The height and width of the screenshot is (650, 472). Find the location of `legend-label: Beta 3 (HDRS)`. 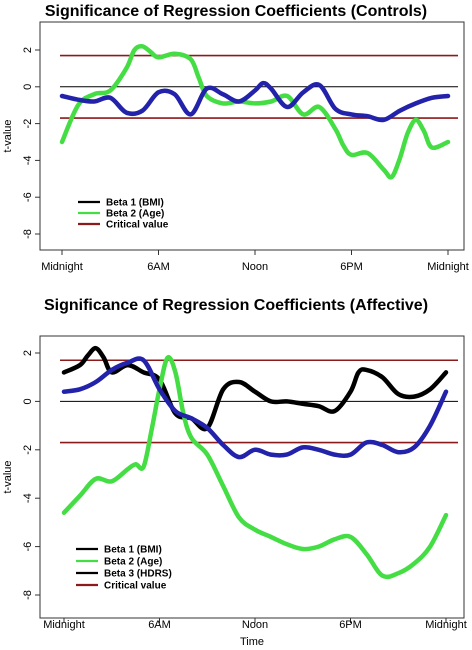

legend-label: Beta 3 (HDRS) is located at coordinates (138, 574).